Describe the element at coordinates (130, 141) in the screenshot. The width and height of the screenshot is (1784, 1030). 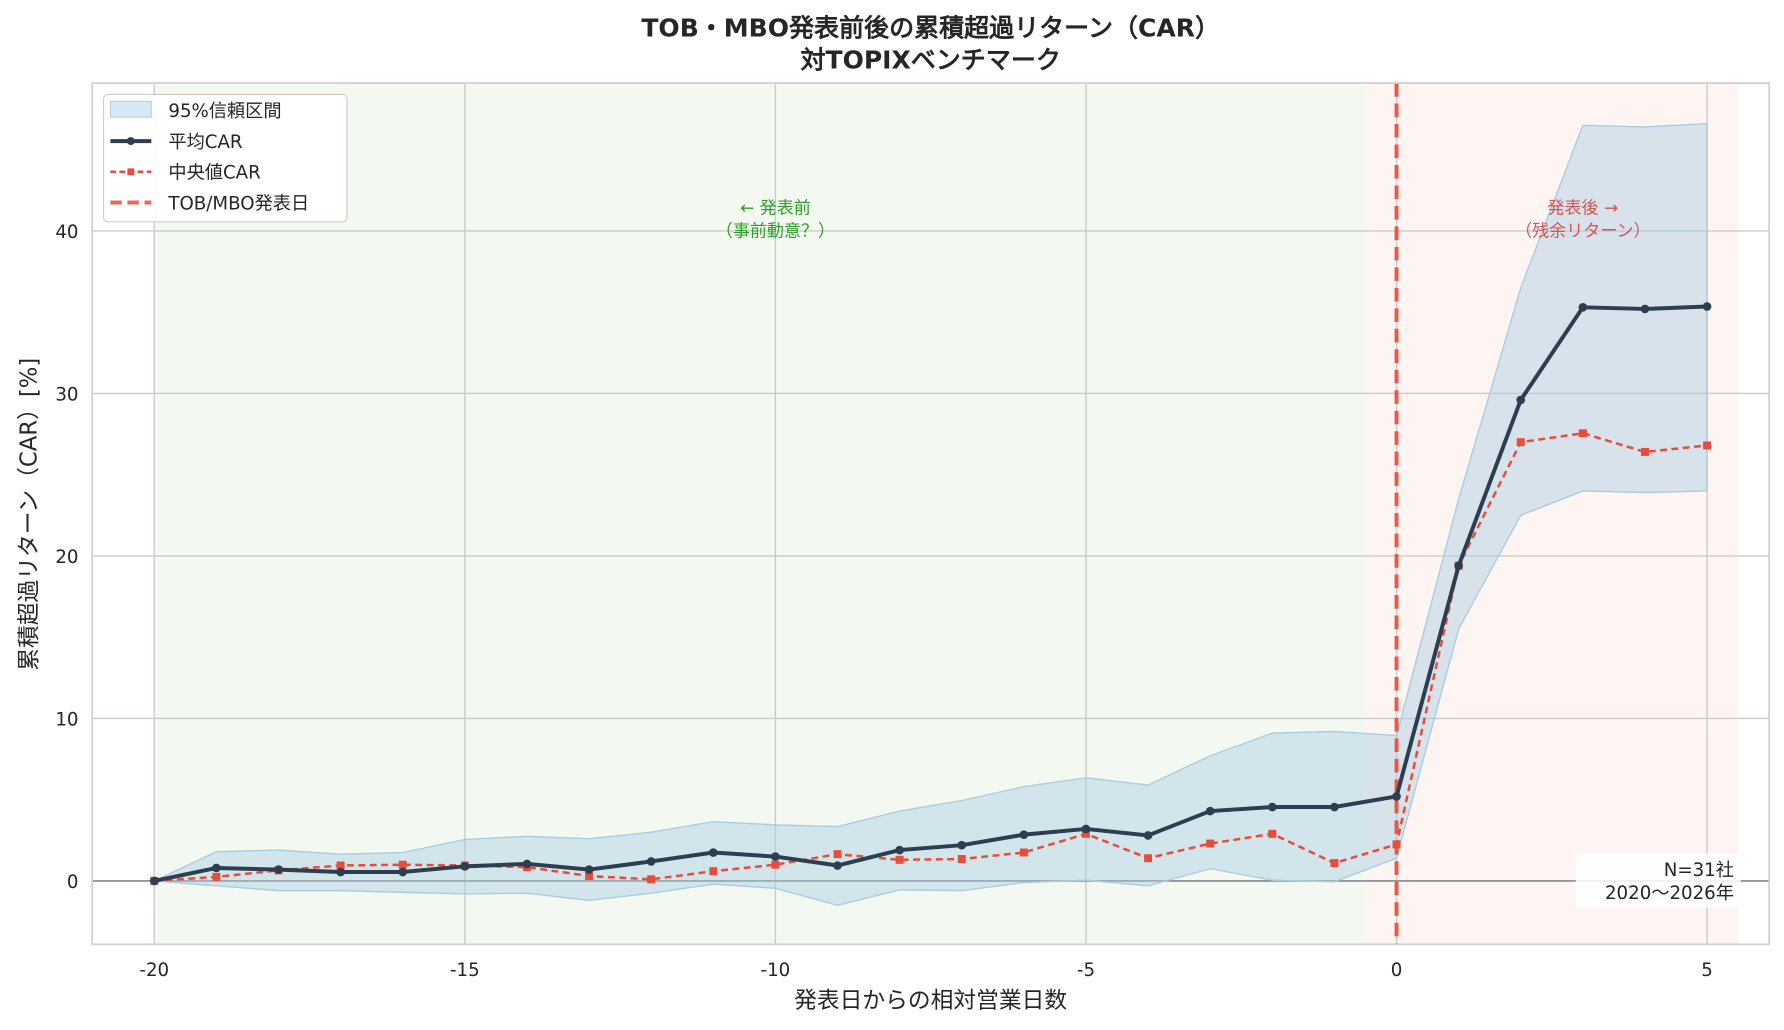
I see `legend-marker-mean` at that location.